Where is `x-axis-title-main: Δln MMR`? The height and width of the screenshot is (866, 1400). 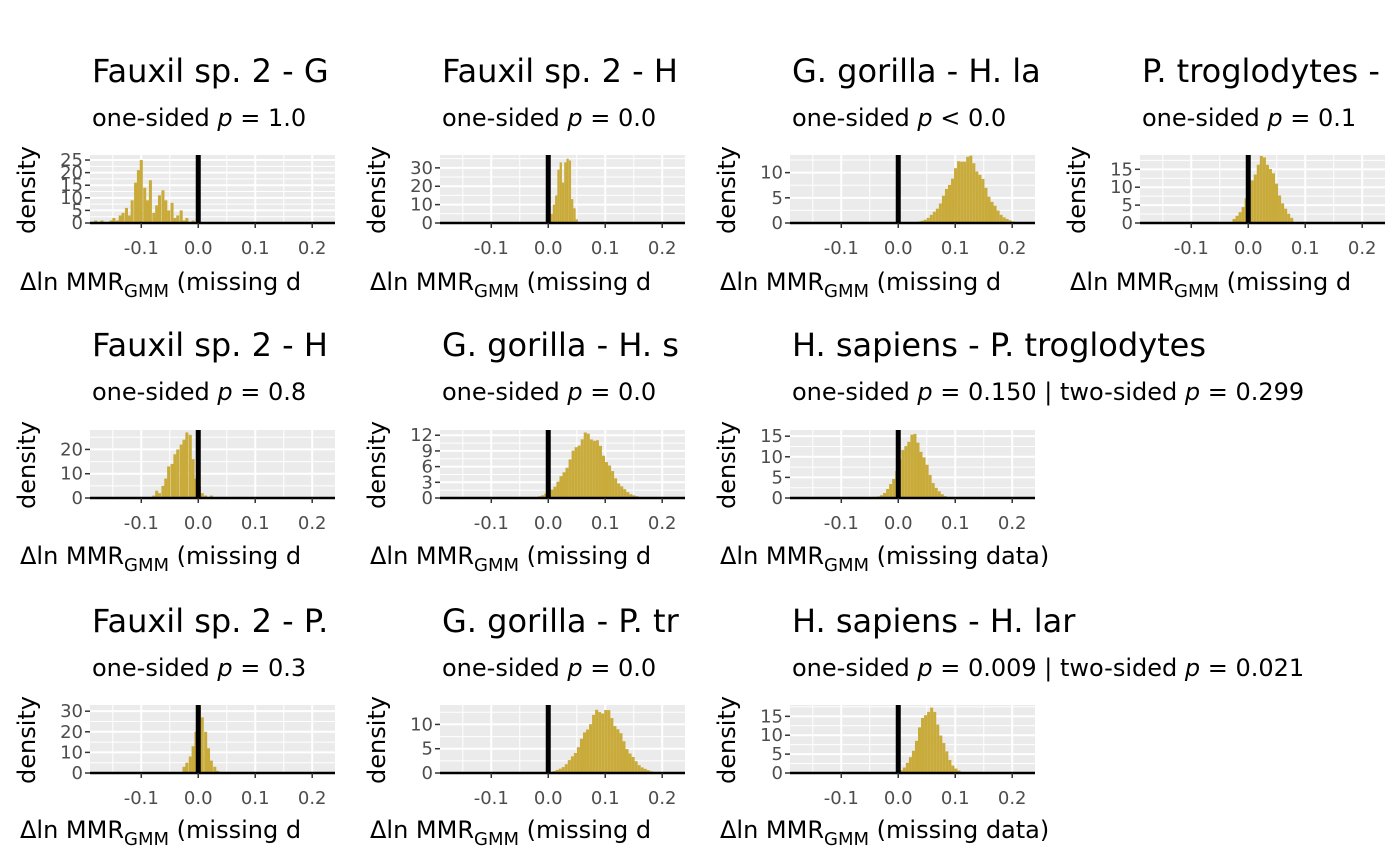
x-axis-title-main: Δln MMR is located at coordinates (422, 556).